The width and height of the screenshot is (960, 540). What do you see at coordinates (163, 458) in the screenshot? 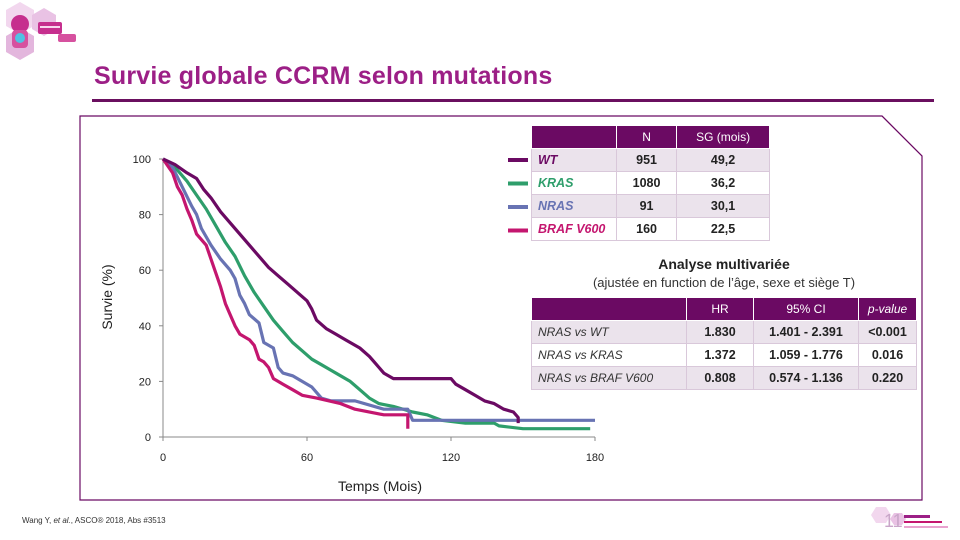
I see `x-tick-label: 0` at bounding box center [163, 458].